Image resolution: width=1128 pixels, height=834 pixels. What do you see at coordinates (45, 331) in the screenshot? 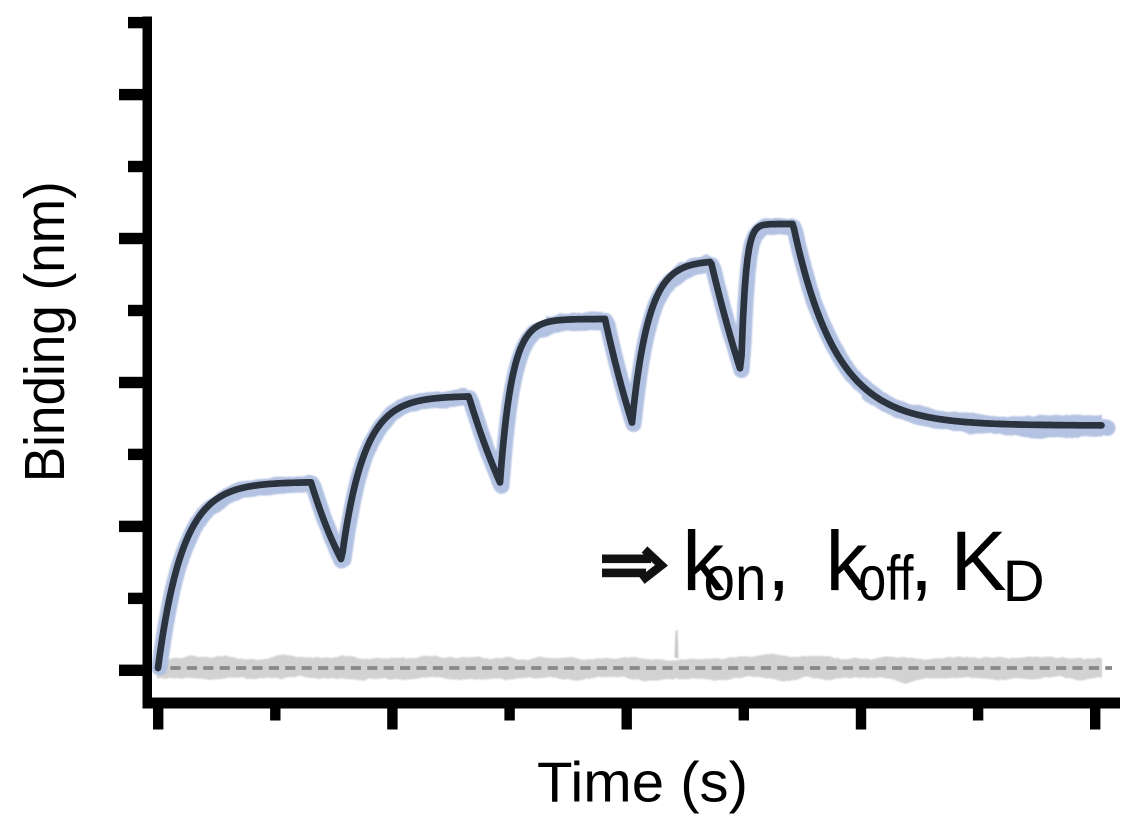
I see `svg-text: Binding (nm)` at bounding box center [45, 331].